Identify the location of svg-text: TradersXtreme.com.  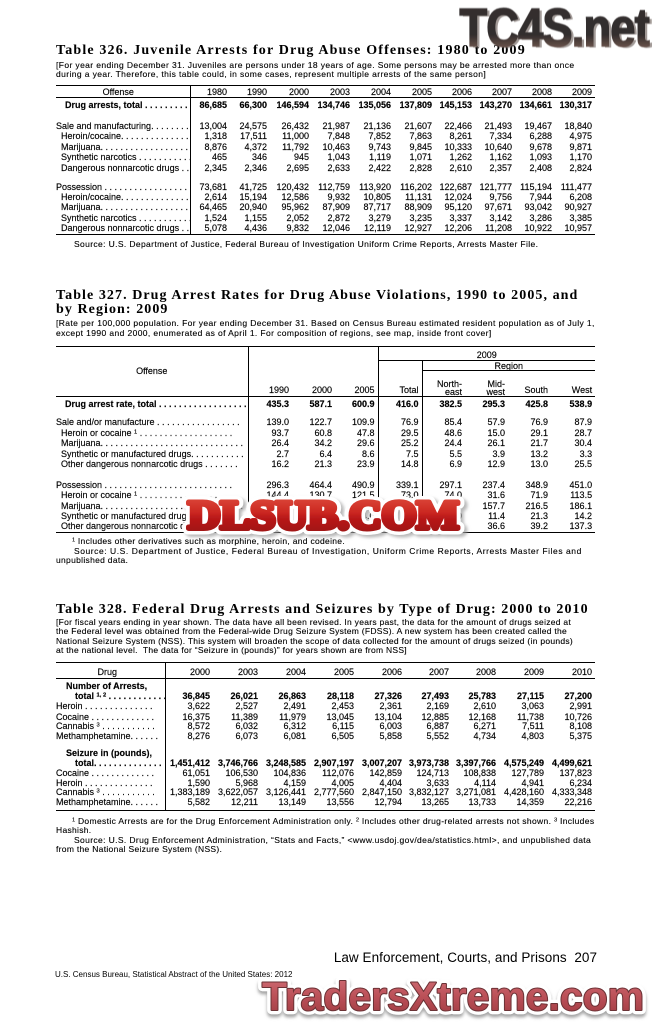
(453, 998).